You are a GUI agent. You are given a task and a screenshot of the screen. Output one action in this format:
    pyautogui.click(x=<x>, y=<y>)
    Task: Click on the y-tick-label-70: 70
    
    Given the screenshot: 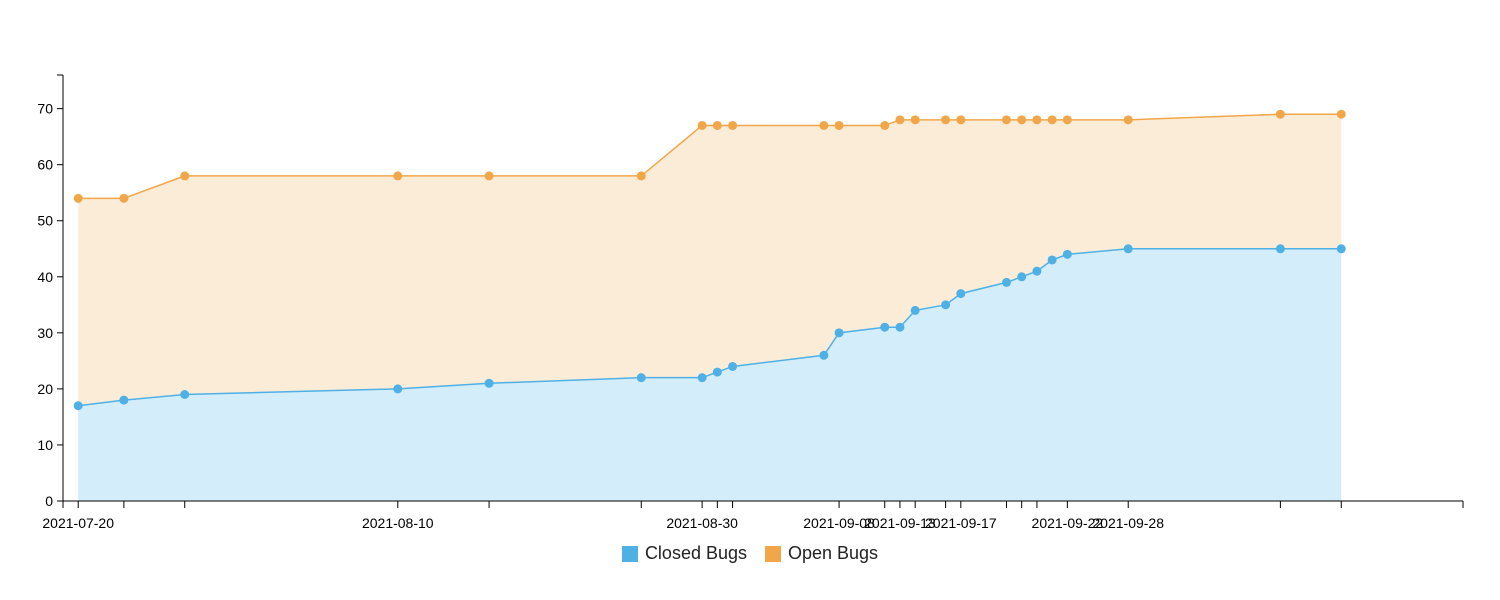 What is the action you would take?
    pyautogui.click(x=45, y=109)
    